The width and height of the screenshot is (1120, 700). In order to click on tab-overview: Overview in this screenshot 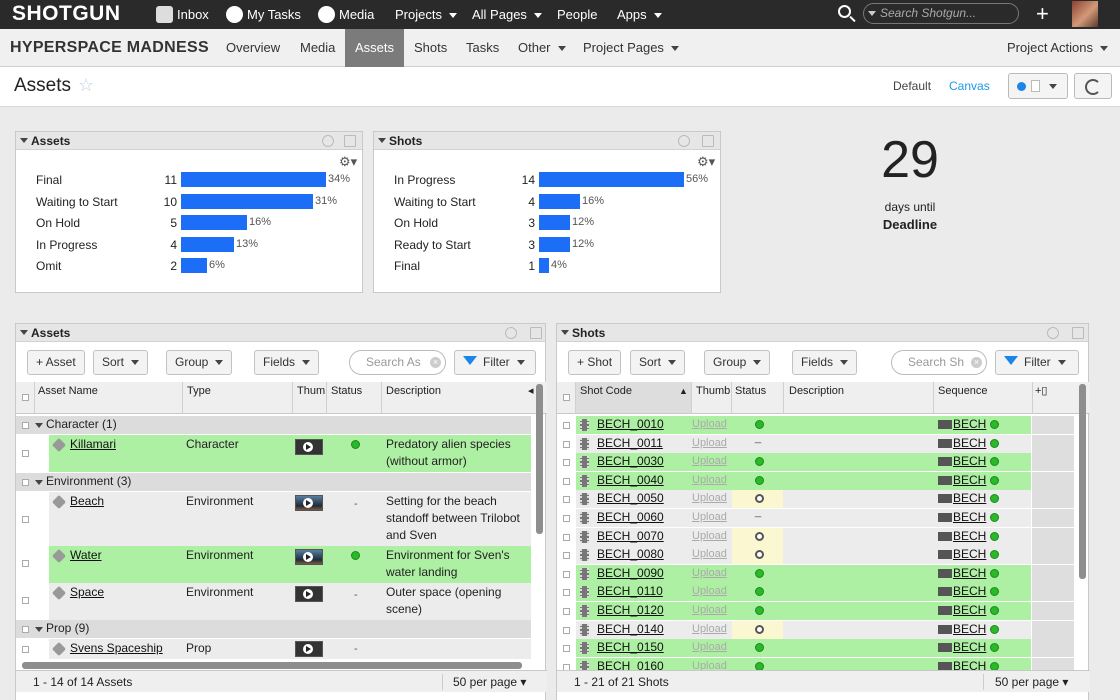, I will do `click(253, 47)`.